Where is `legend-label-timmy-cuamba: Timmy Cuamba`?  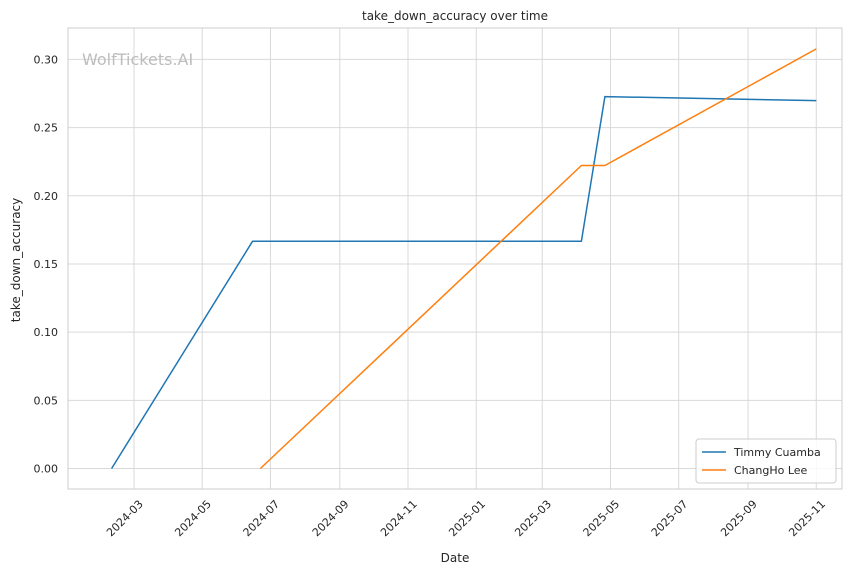 legend-label-timmy-cuamba: Timmy Cuamba is located at coordinates (777, 452).